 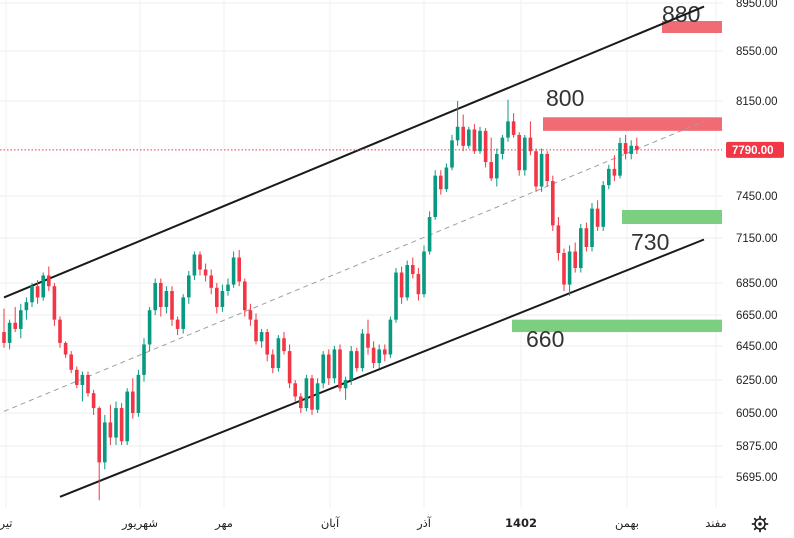 What do you see at coordinates (223, 523) in the screenshot?
I see `x-tick-label: مهر` at bounding box center [223, 523].